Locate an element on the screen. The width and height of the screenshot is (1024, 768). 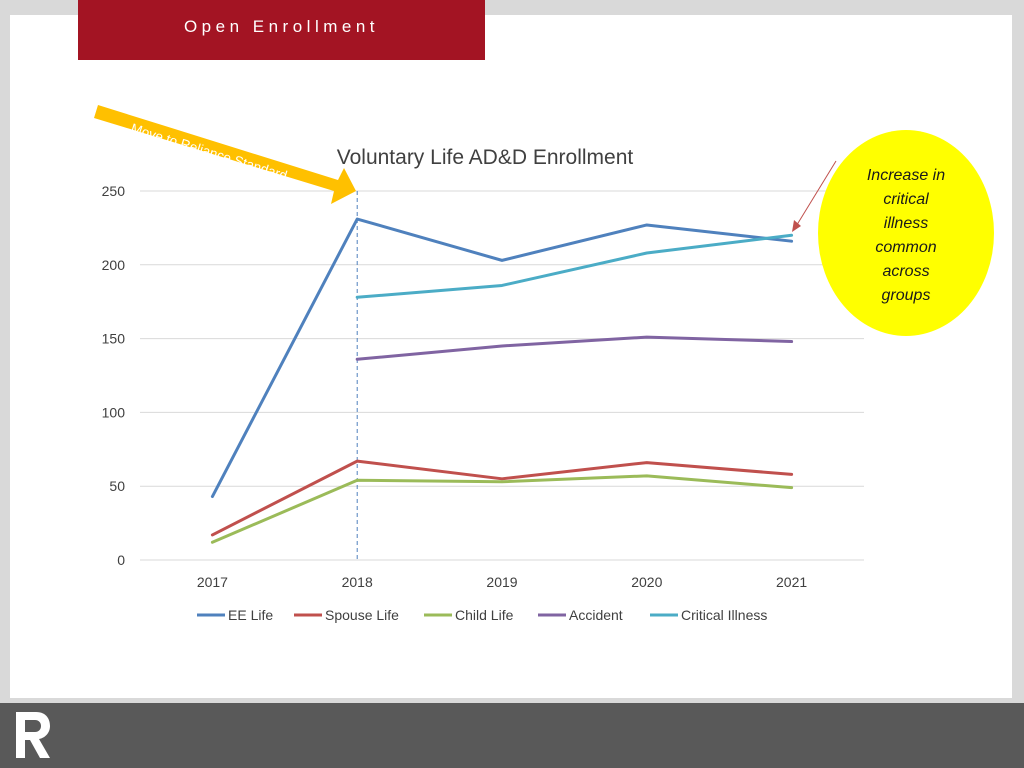
y-tick-label: 50 is located at coordinates (117, 486).